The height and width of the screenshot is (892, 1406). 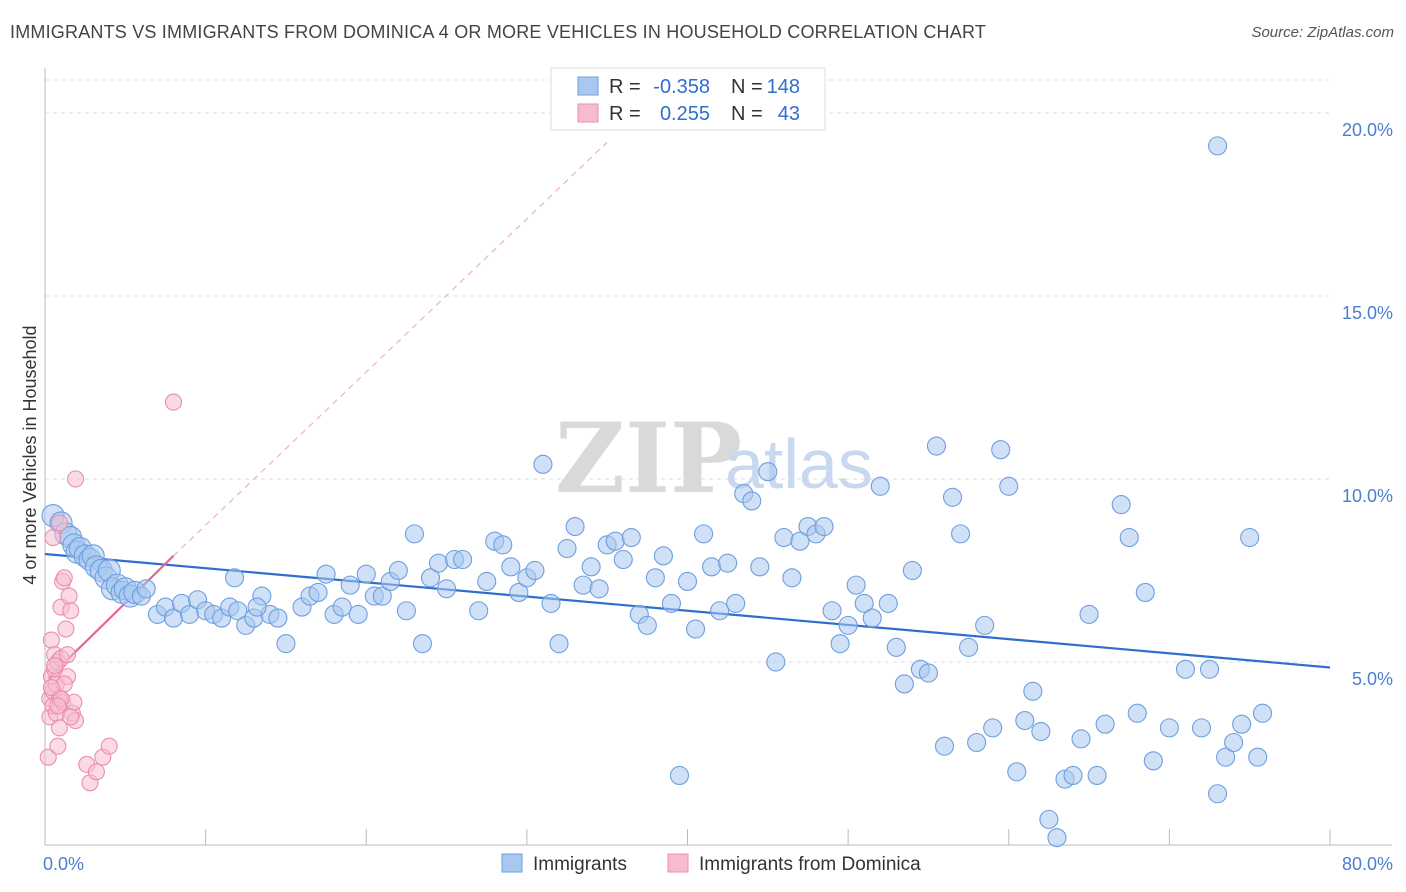 What do you see at coordinates (1372, 679) in the screenshot?
I see `y-tick-label: 5.0%` at bounding box center [1372, 679].